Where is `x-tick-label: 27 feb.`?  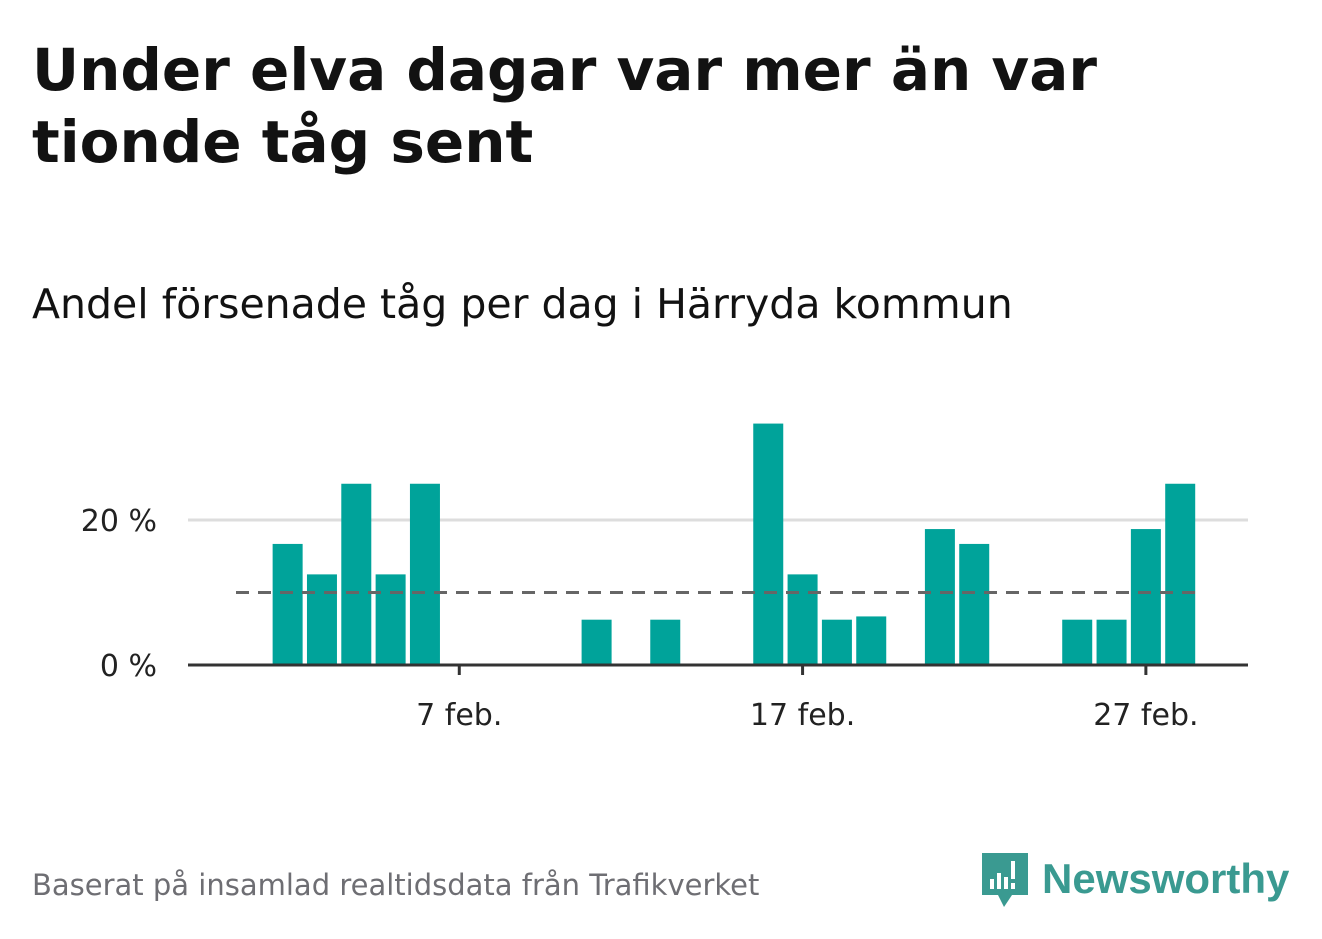 x-tick-label: 27 feb. is located at coordinates (1145, 715).